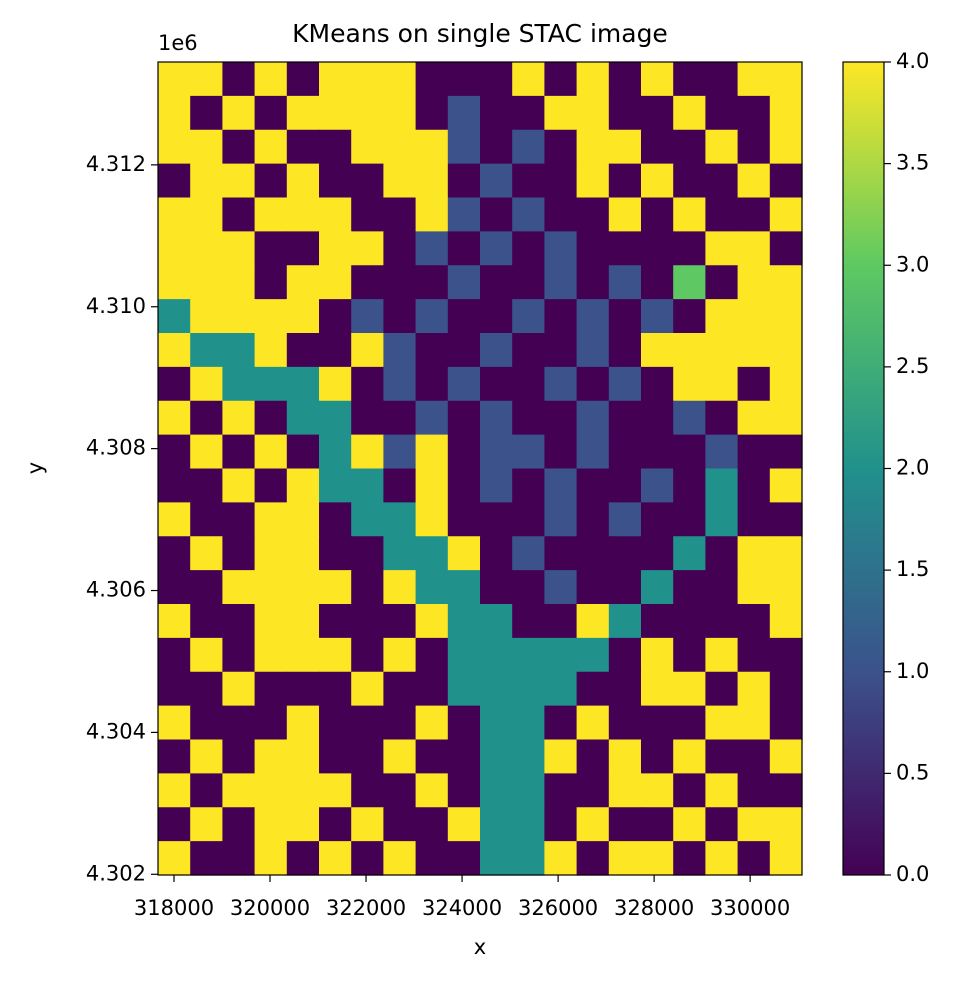 The width and height of the screenshot is (967, 984). Describe the element at coordinates (366, 908) in the screenshot. I see `x-tick-label: 322000` at that location.